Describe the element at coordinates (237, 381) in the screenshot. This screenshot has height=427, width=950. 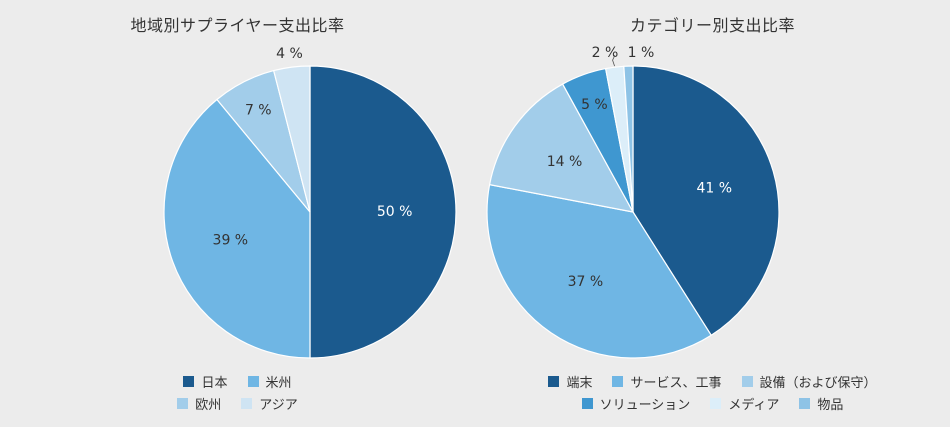
I see `legend-row: 日本 米州` at that location.